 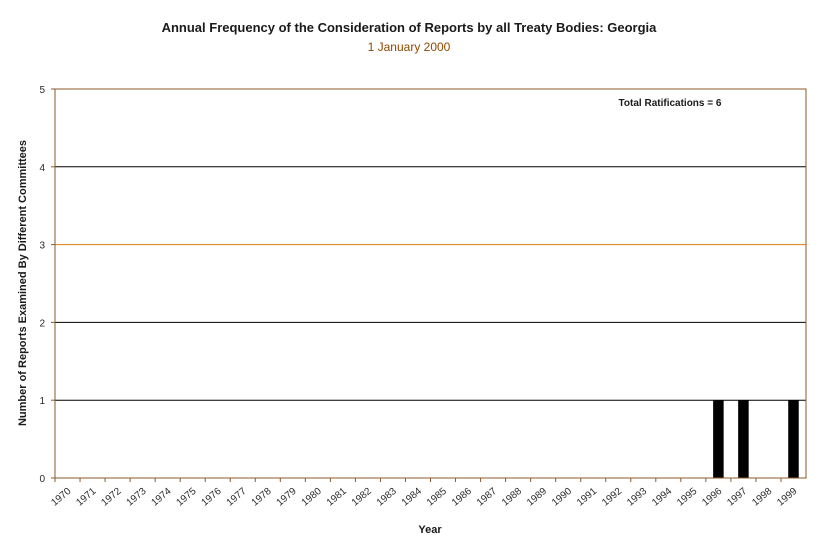 What do you see at coordinates (362, 497) in the screenshot?
I see `x-tick-label: 1982` at bounding box center [362, 497].